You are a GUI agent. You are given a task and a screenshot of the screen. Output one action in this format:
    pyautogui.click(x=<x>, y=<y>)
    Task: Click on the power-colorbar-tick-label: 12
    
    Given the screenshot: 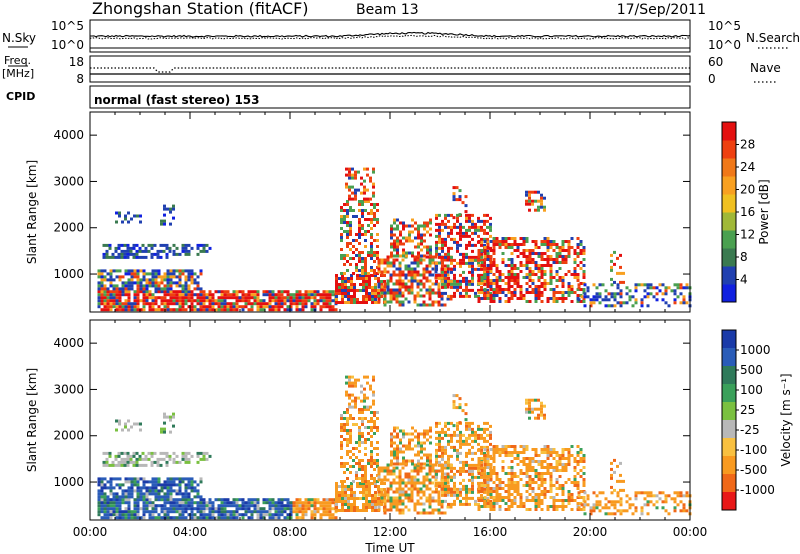 What is the action you would take?
    pyautogui.click(x=747, y=235)
    